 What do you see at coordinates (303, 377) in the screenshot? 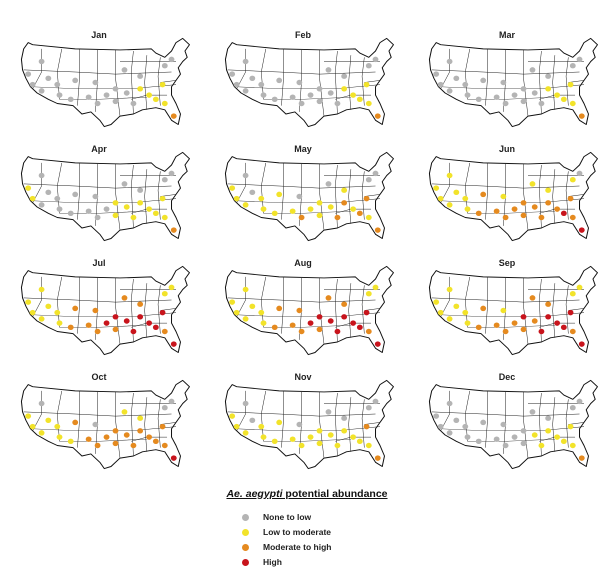
I see `month-label: Nov` at bounding box center [303, 377].